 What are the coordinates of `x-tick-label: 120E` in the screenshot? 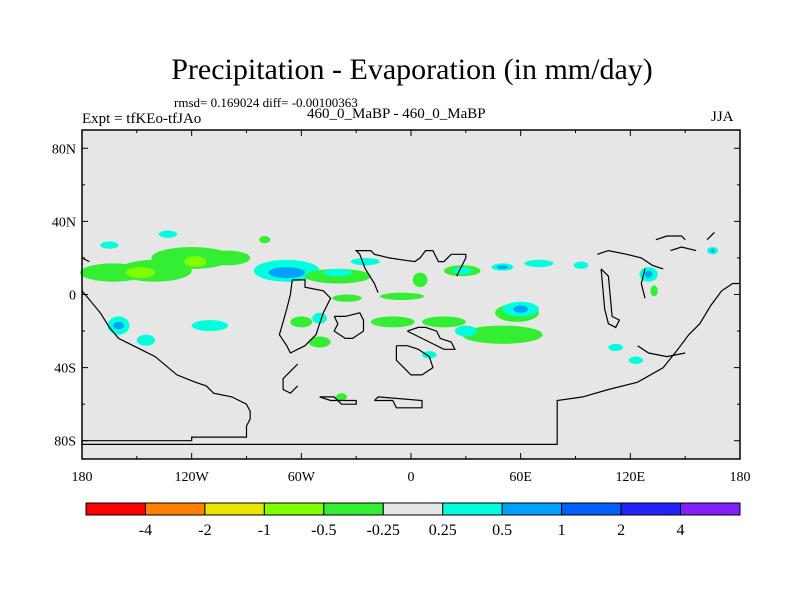 It's located at (631, 477).